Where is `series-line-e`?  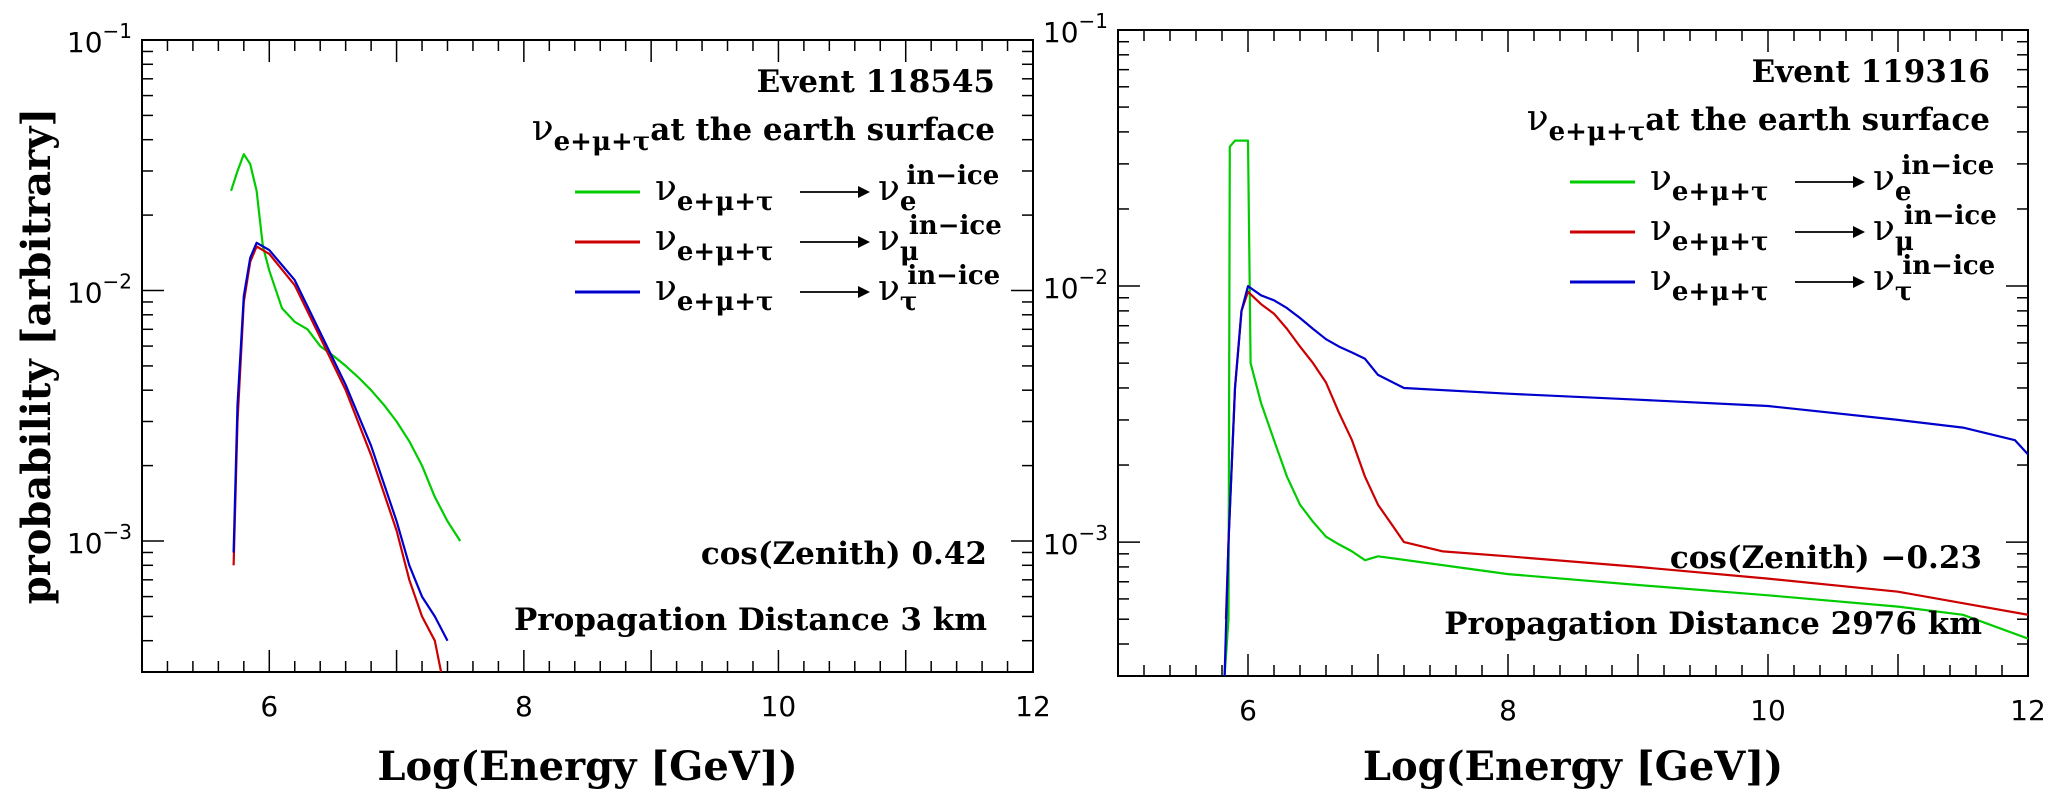
series-line-e is located at coordinates (346, 347).